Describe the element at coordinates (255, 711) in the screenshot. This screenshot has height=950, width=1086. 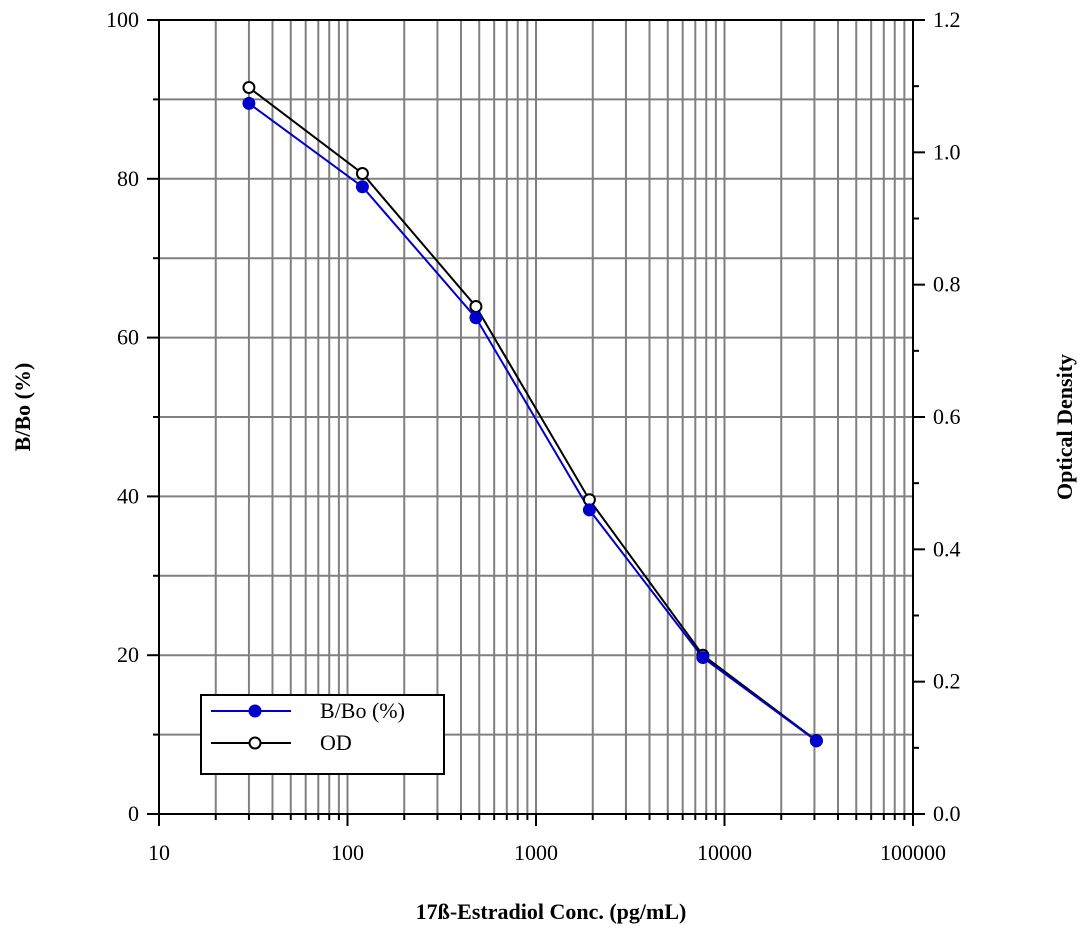
I see `legend-marker-bbo` at that location.